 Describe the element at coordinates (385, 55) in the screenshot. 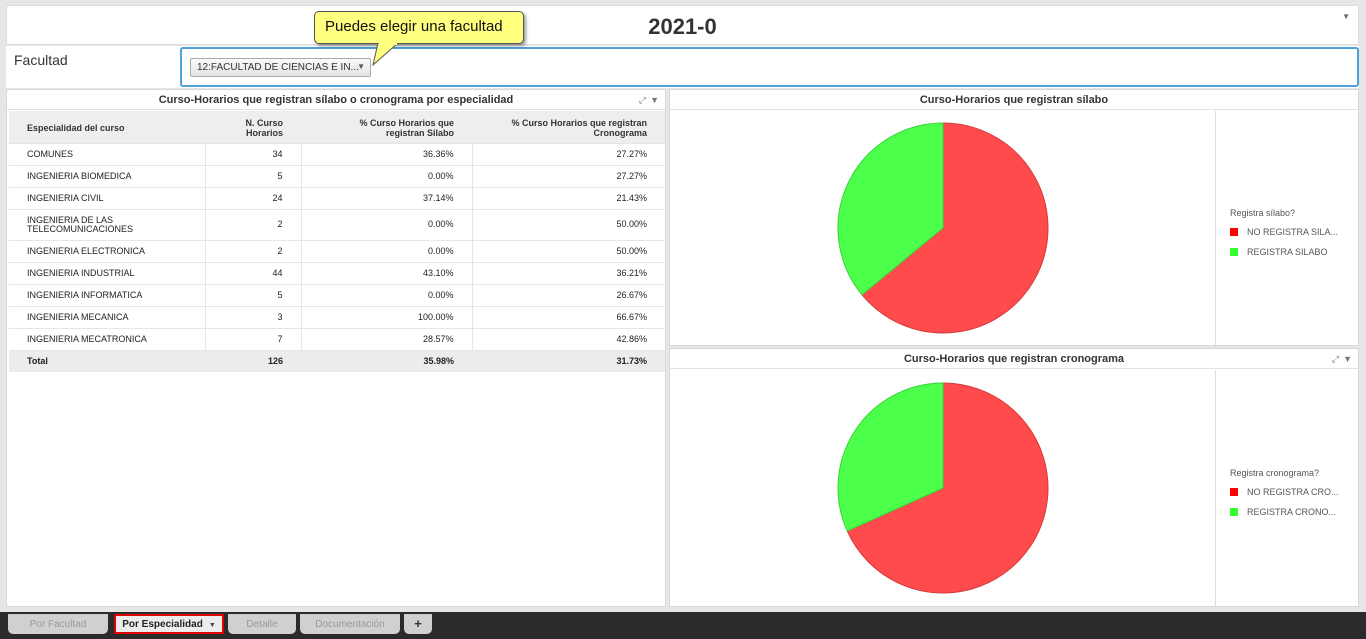

I see `tooltip-pointer-icon` at that location.